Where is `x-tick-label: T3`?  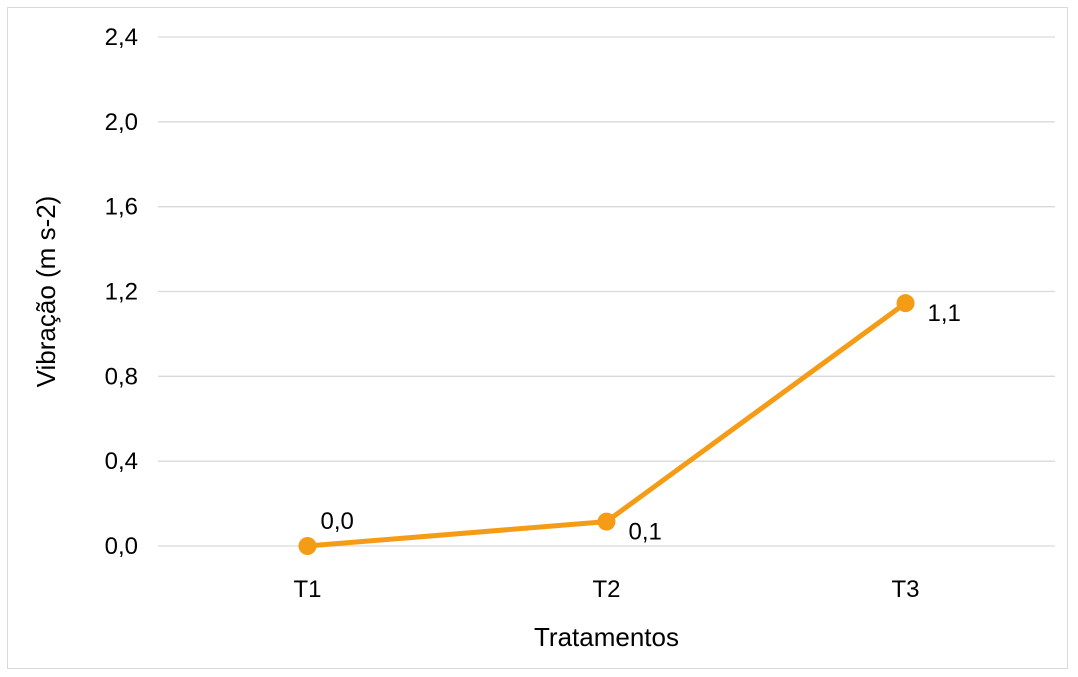
x-tick-label: T3 is located at coordinates (905, 589).